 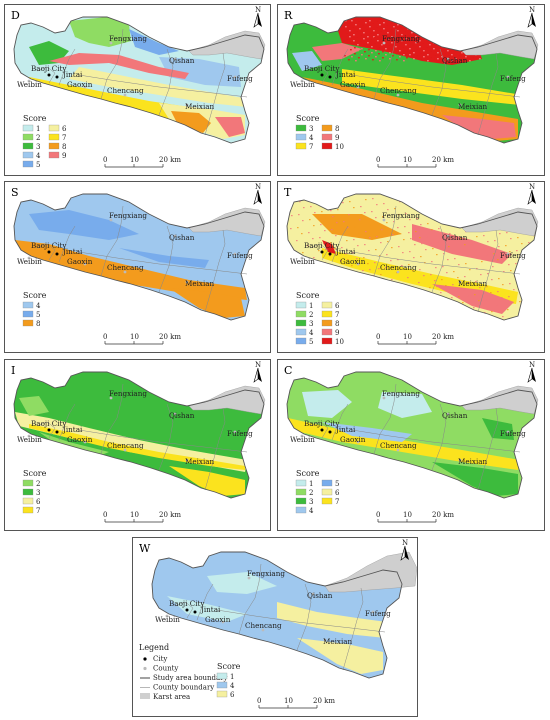 I want to click on karst-area, so click(x=370, y=572).